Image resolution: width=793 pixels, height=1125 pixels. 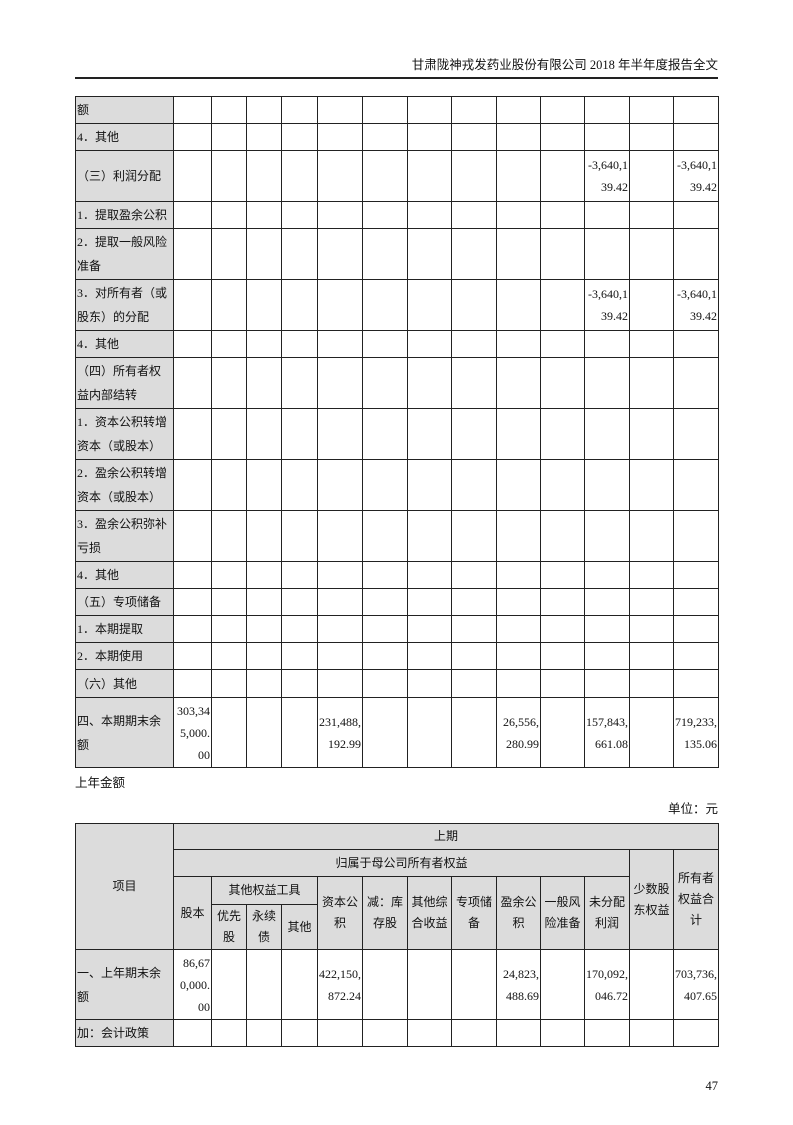 What do you see at coordinates (124, 984) in the screenshot?
I see `row-label: 一、上年期末余额` at bounding box center [124, 984].